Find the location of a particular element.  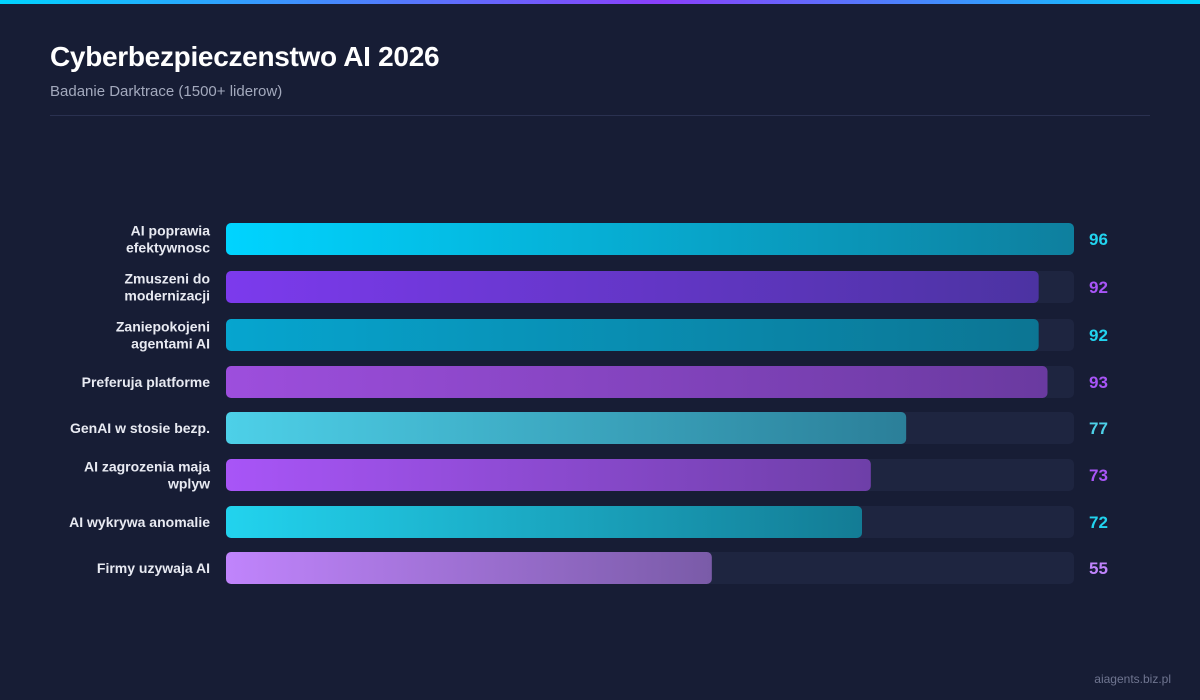

top-accent-bar is located at coordinates (600, 2).